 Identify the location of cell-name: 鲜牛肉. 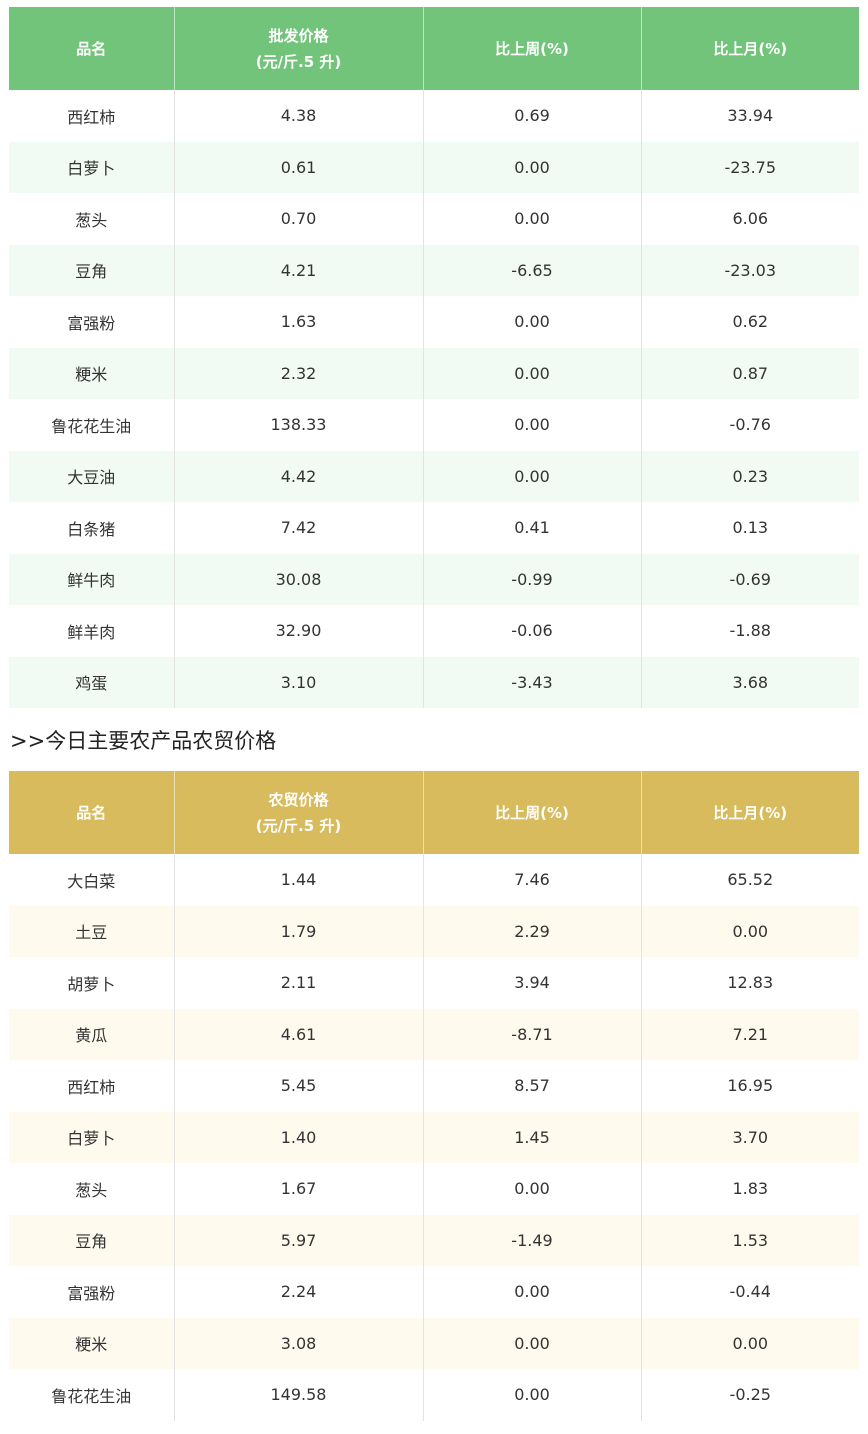
(91, 581).